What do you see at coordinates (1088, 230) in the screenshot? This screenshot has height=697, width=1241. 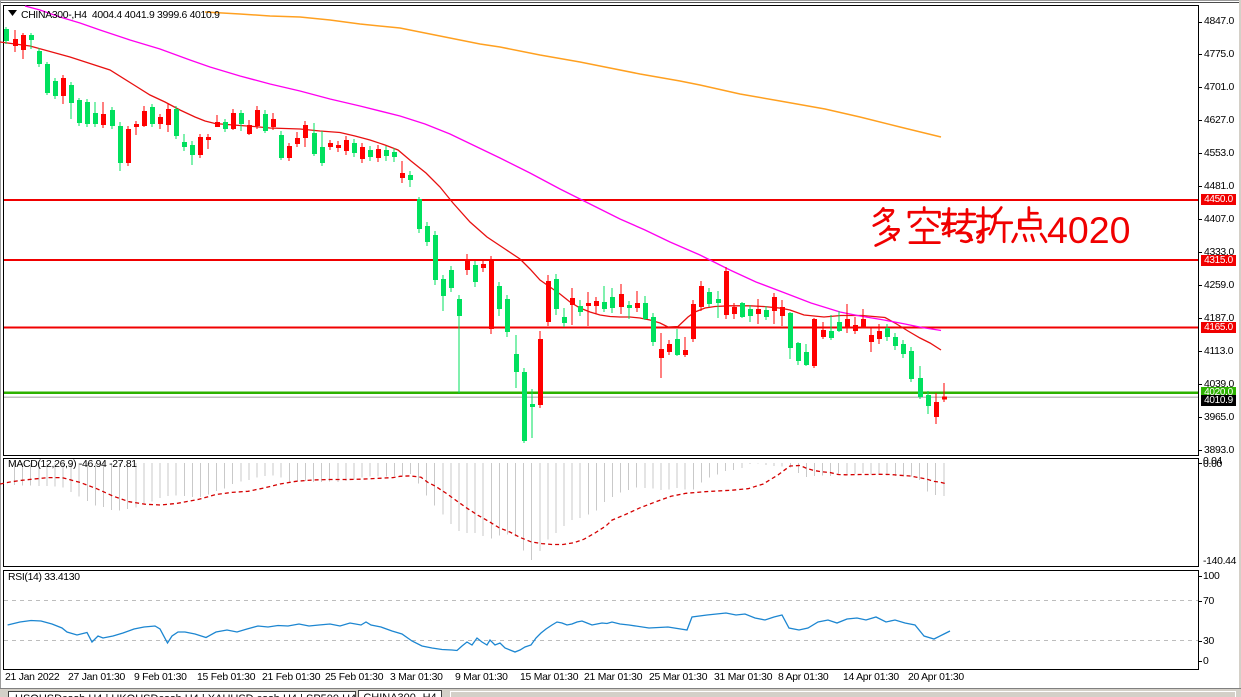 I see `svg-text: 4020` at bounding box center [1088, 230].